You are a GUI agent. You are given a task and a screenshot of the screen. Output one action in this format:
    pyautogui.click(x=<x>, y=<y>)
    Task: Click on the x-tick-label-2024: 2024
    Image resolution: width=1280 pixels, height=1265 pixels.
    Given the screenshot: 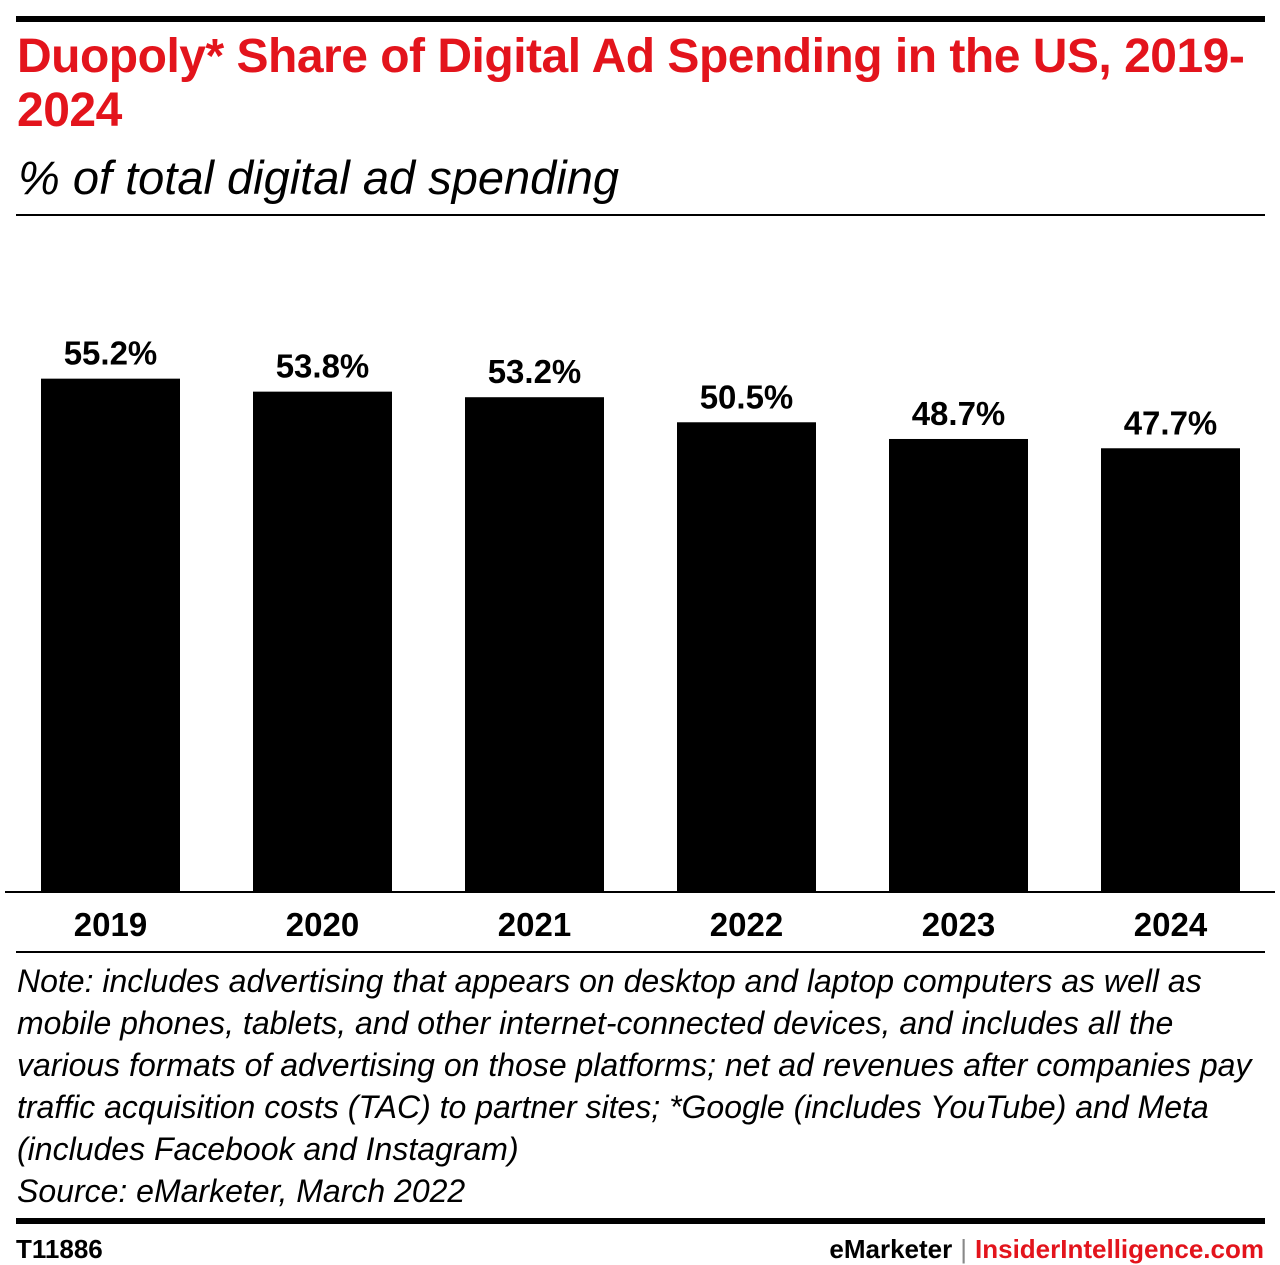 What is the action you would take?
    pyautogui.click(x=1171, y=924)
    